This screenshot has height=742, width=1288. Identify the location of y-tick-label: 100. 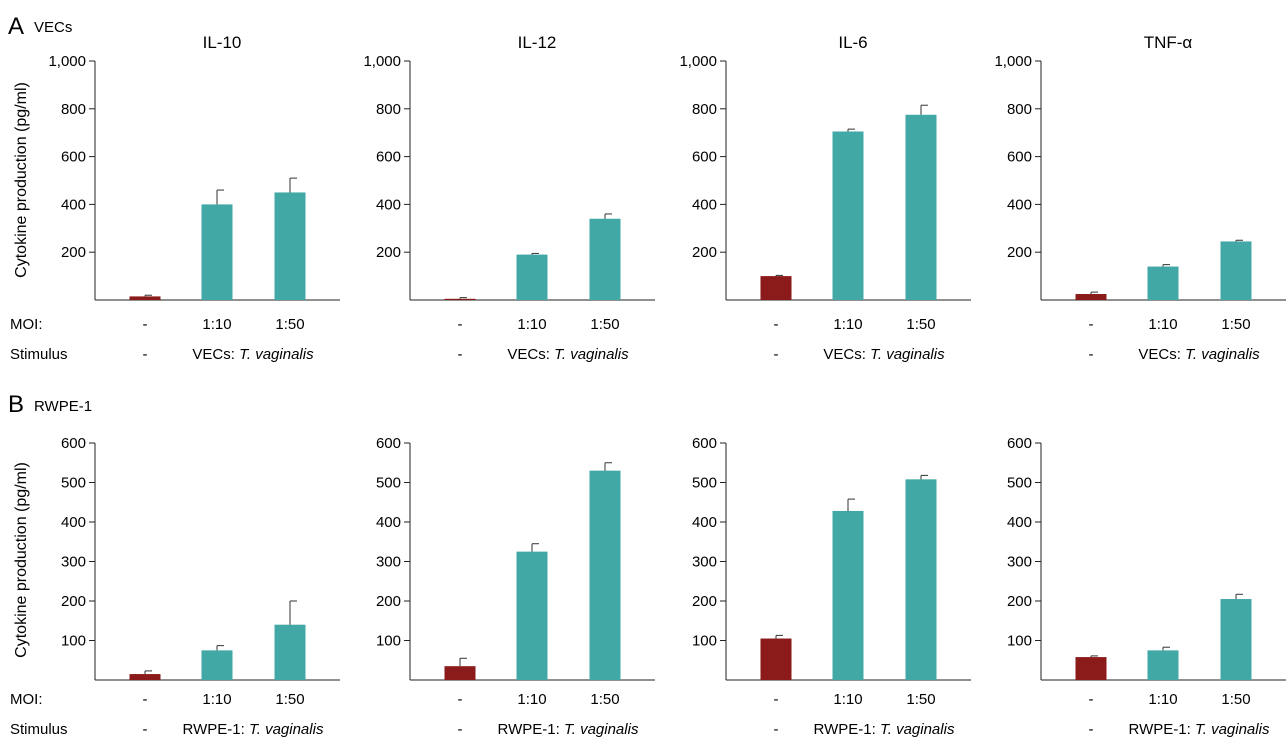
(1019, 641).